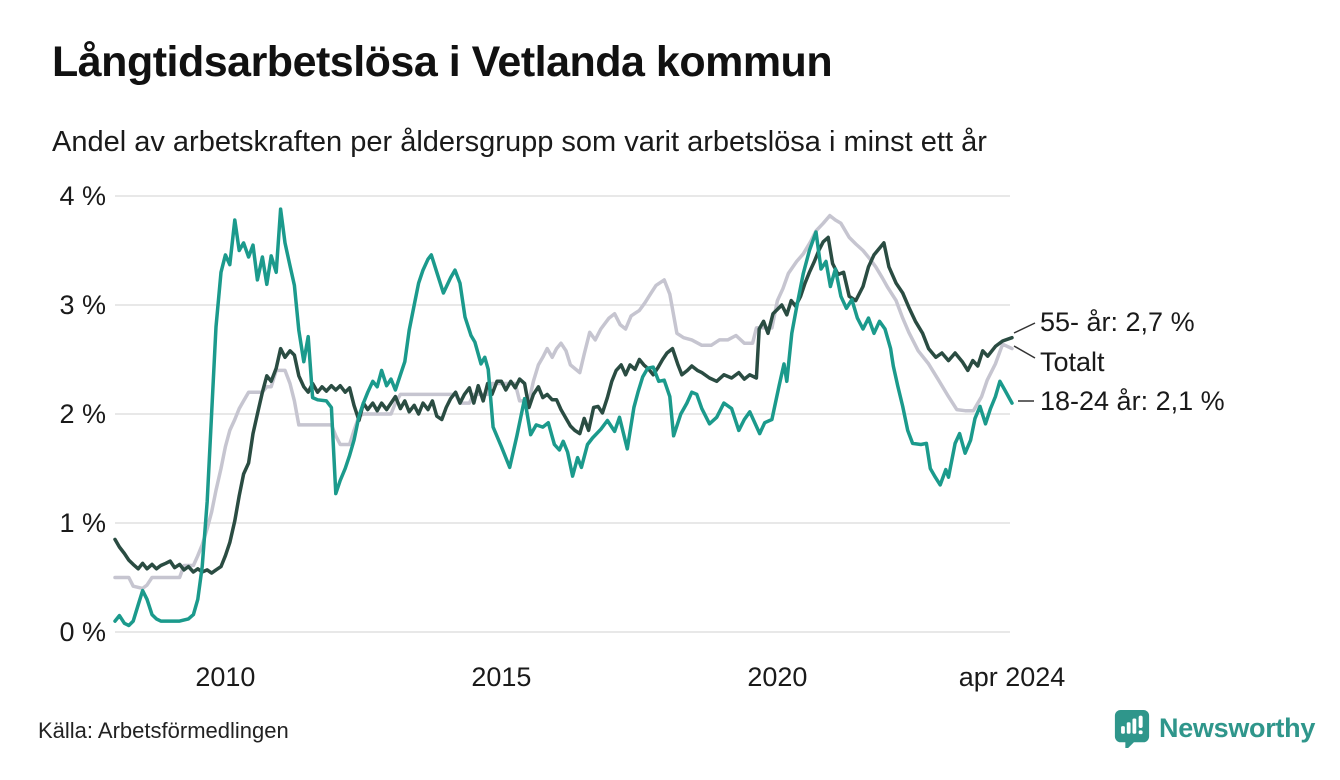  What do you see at coordinates (1117, 322) in the screenshot?
I see `series-end-label-55-r: 55- år: 2,7 %` at bounding box center [1117, 322].